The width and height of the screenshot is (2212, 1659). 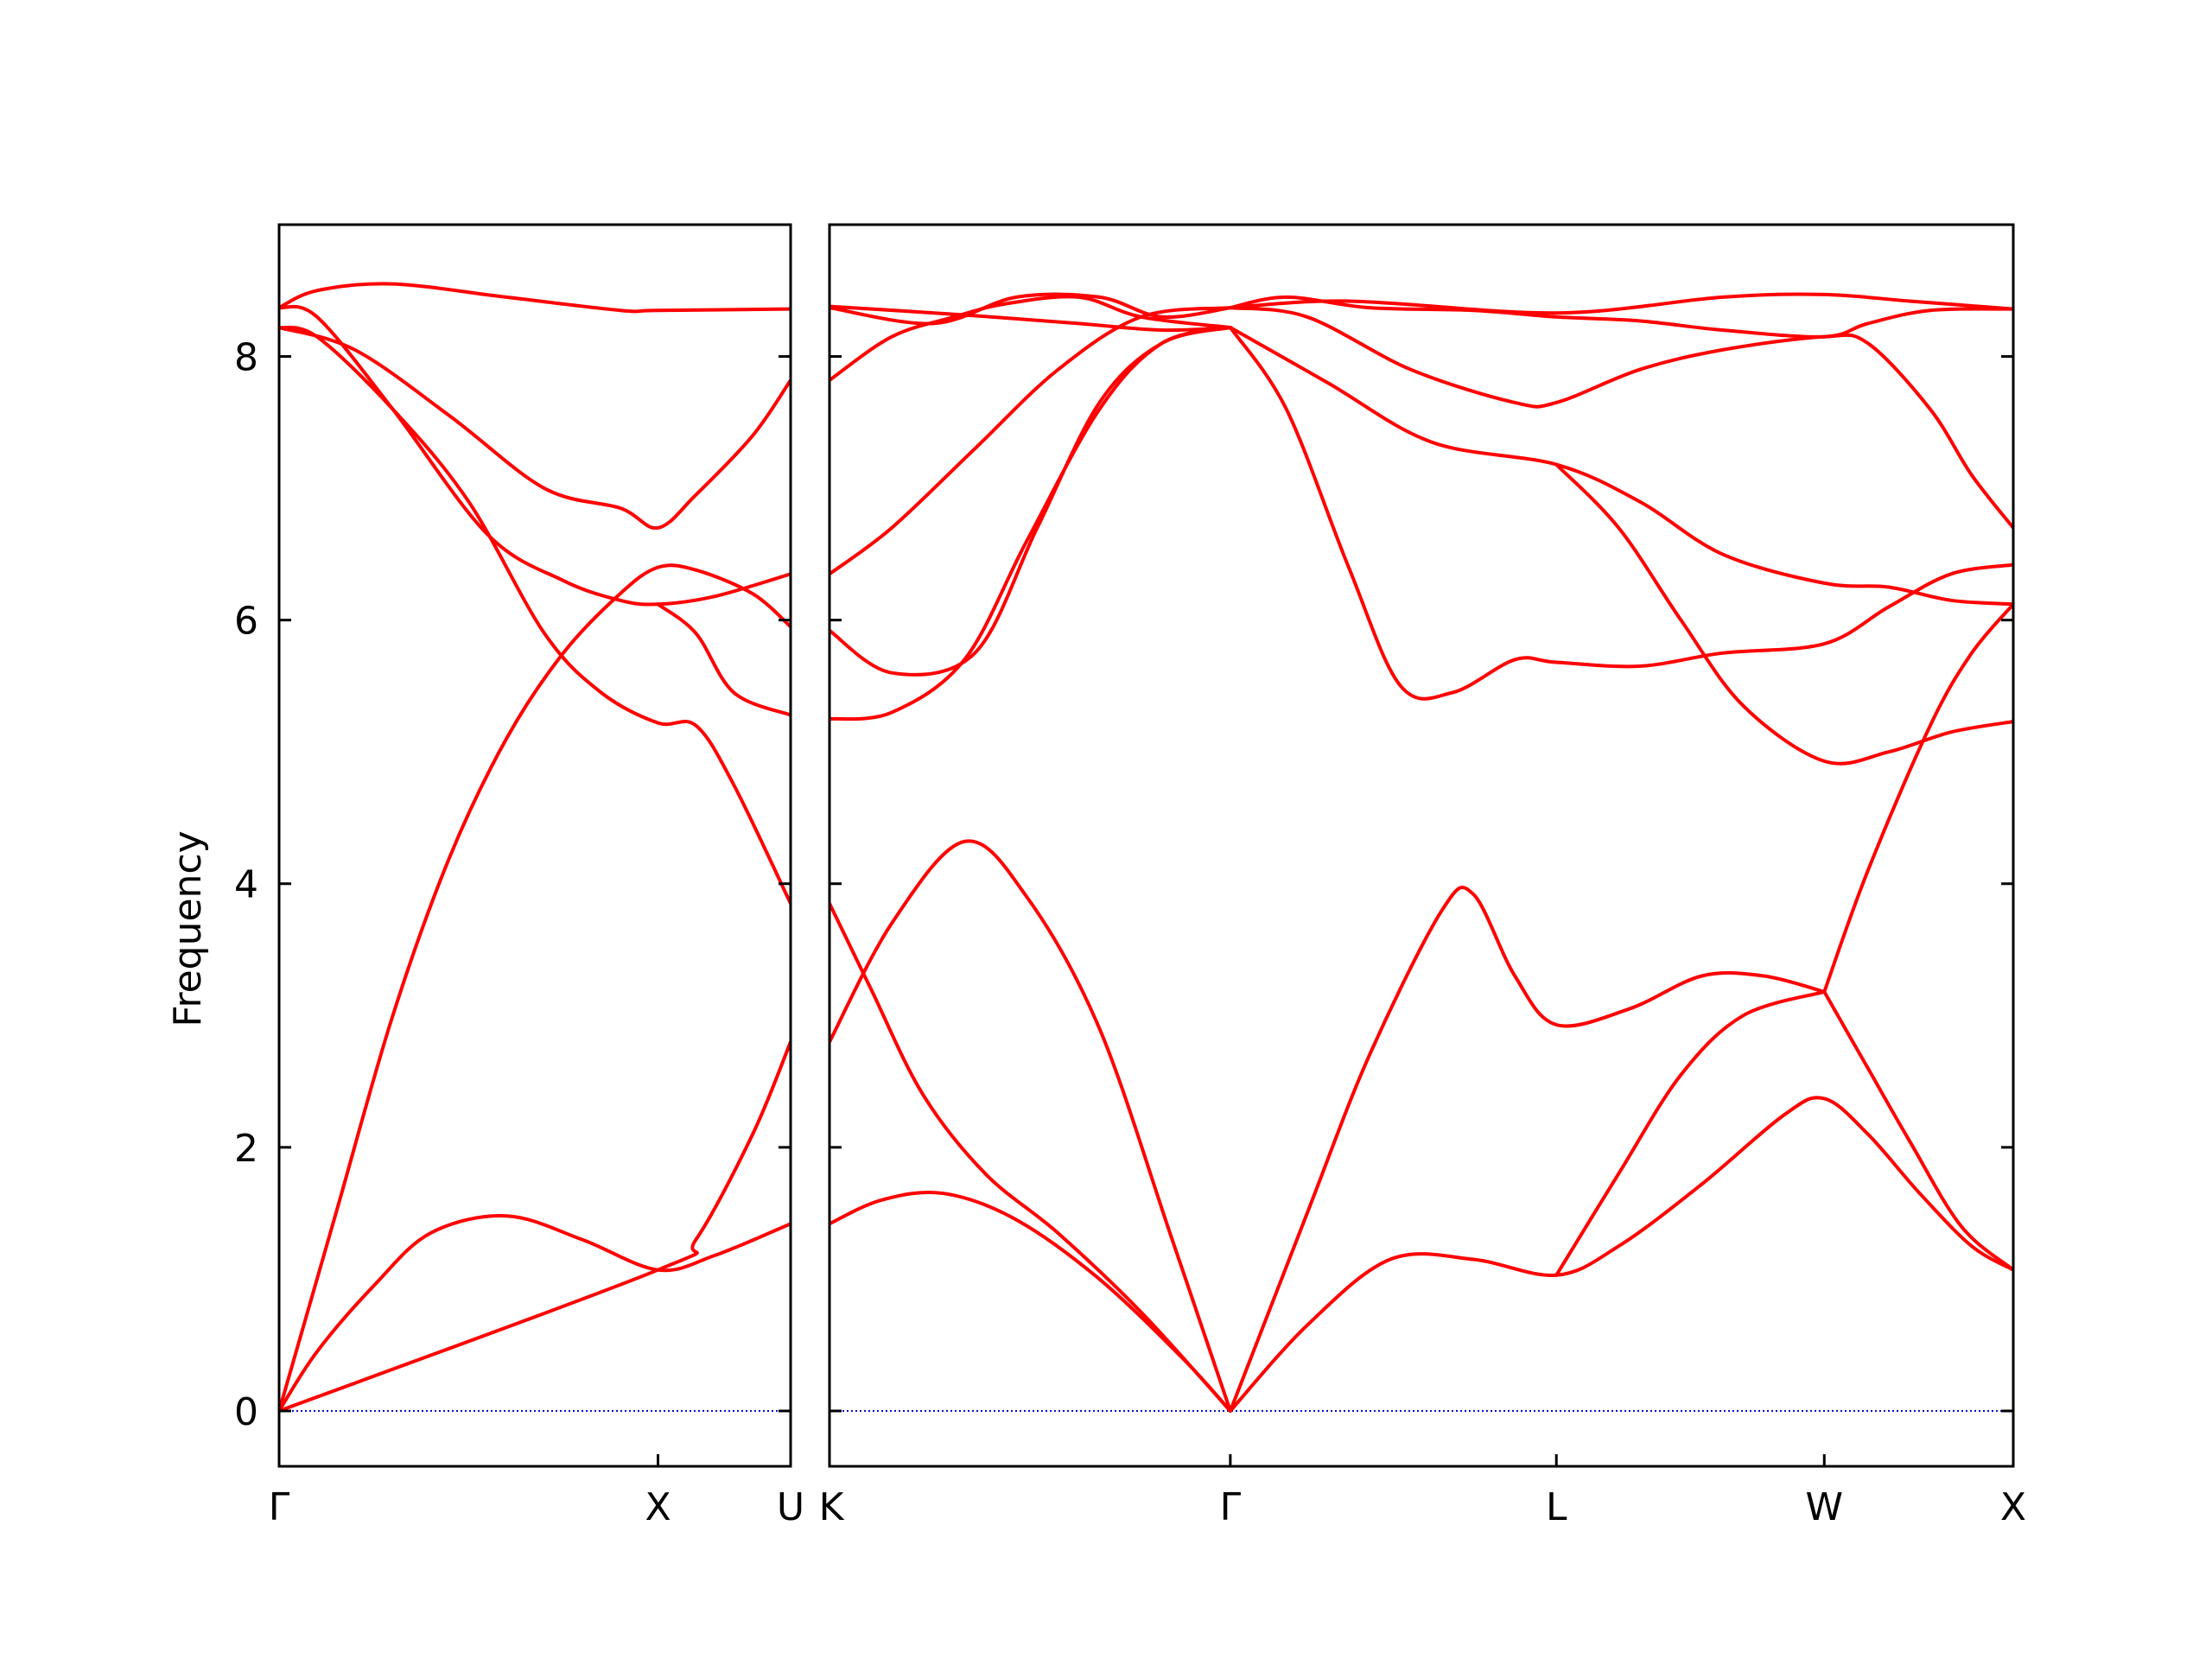 What do you see at coordinates (246, 622) in the screenshot?
I see `y-tick-label: 6` at bounding box center [246, 622].